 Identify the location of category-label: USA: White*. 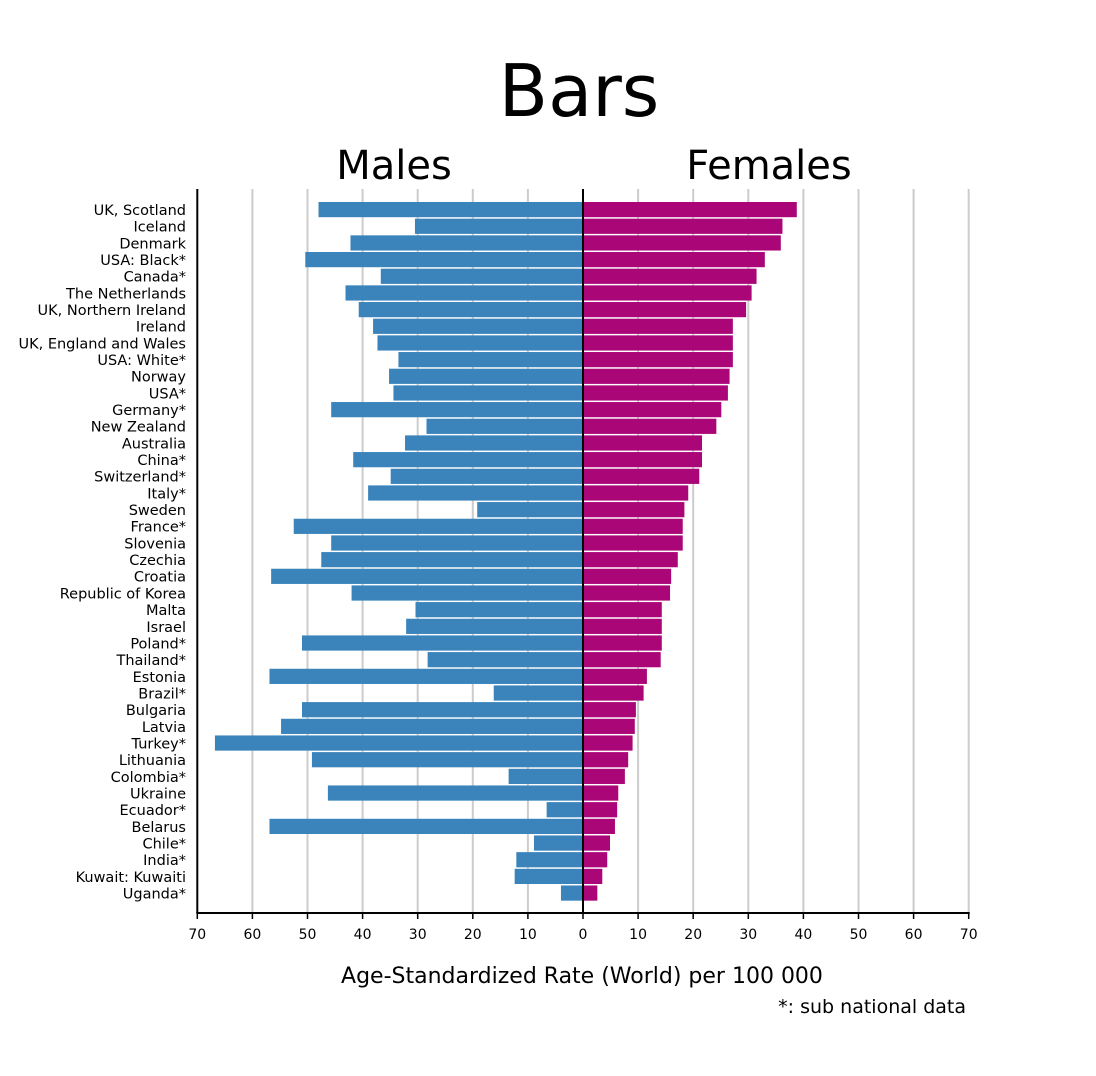
(141, 361).